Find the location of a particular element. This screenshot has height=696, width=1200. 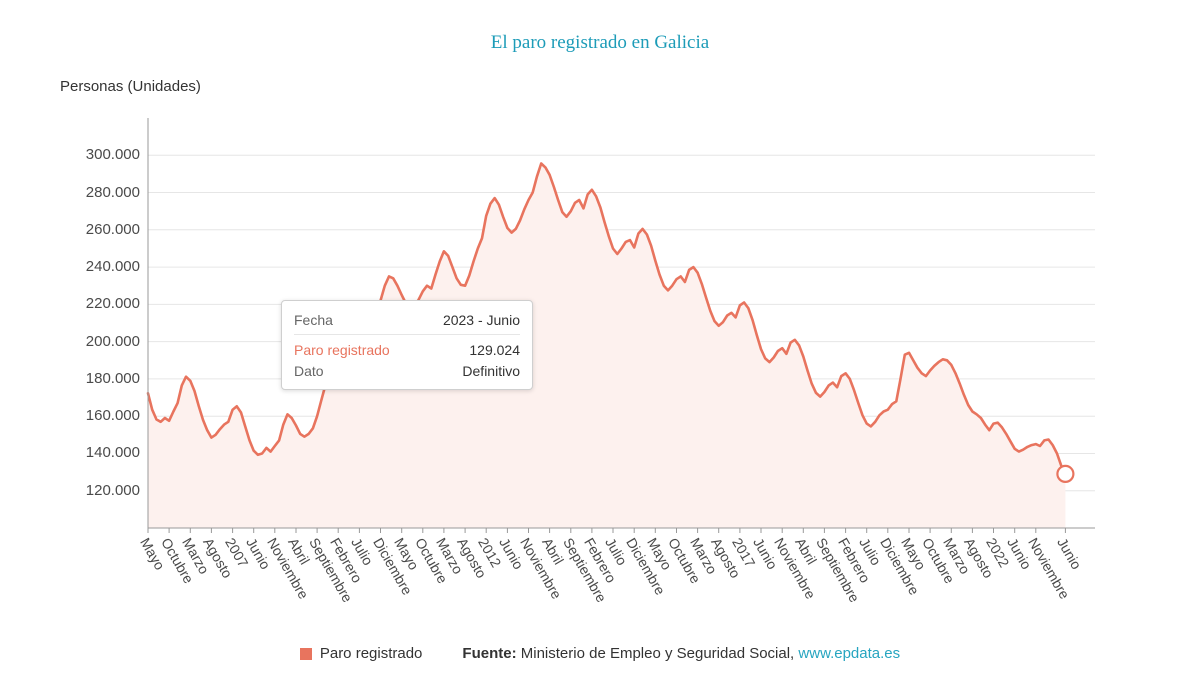

legend-series-label: Paro registrado is located at coordinates (371, 653).